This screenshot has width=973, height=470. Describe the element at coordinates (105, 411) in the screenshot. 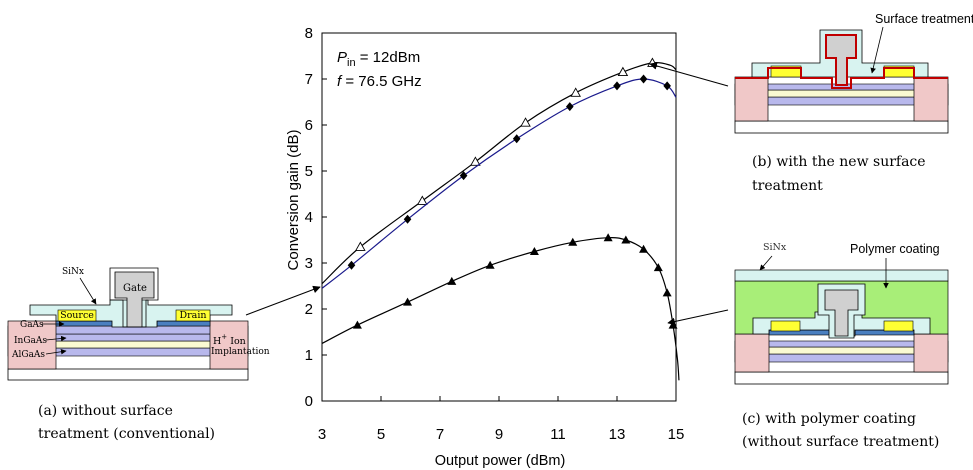

I see `a-caption-line1: (a) without surface` at that location.